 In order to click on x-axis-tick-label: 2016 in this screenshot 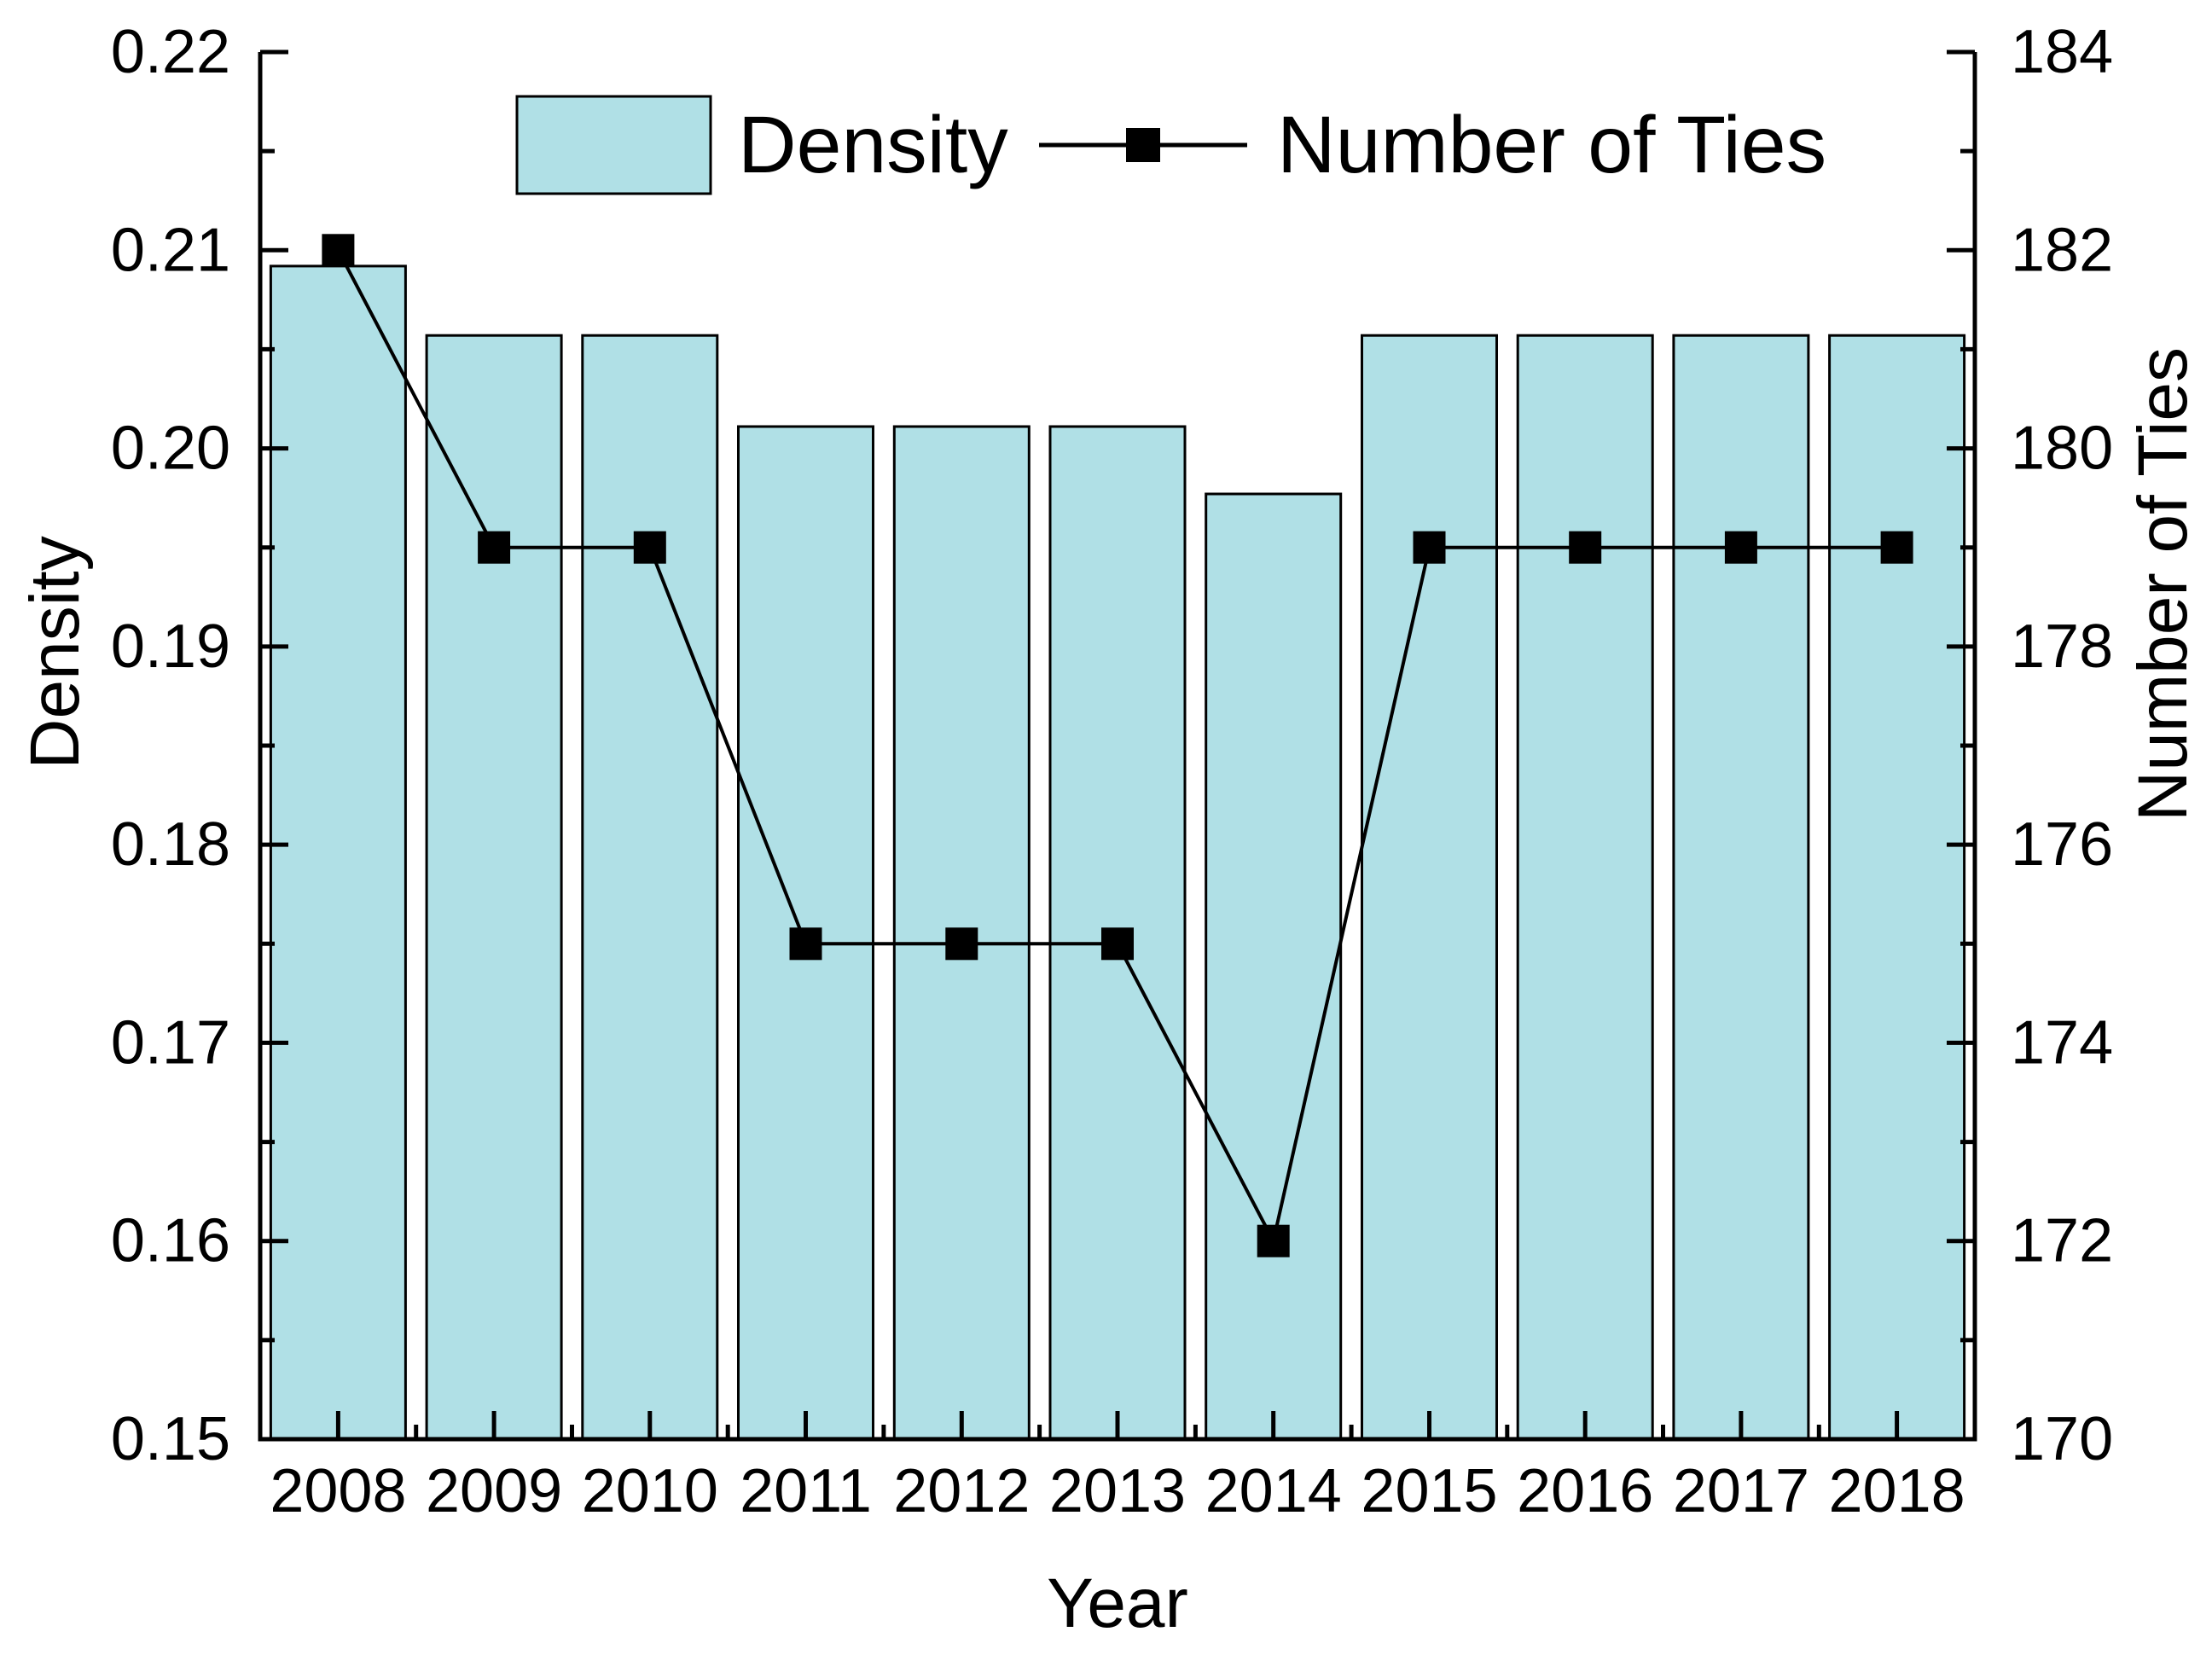, I will do `click(1585, 1491)`.